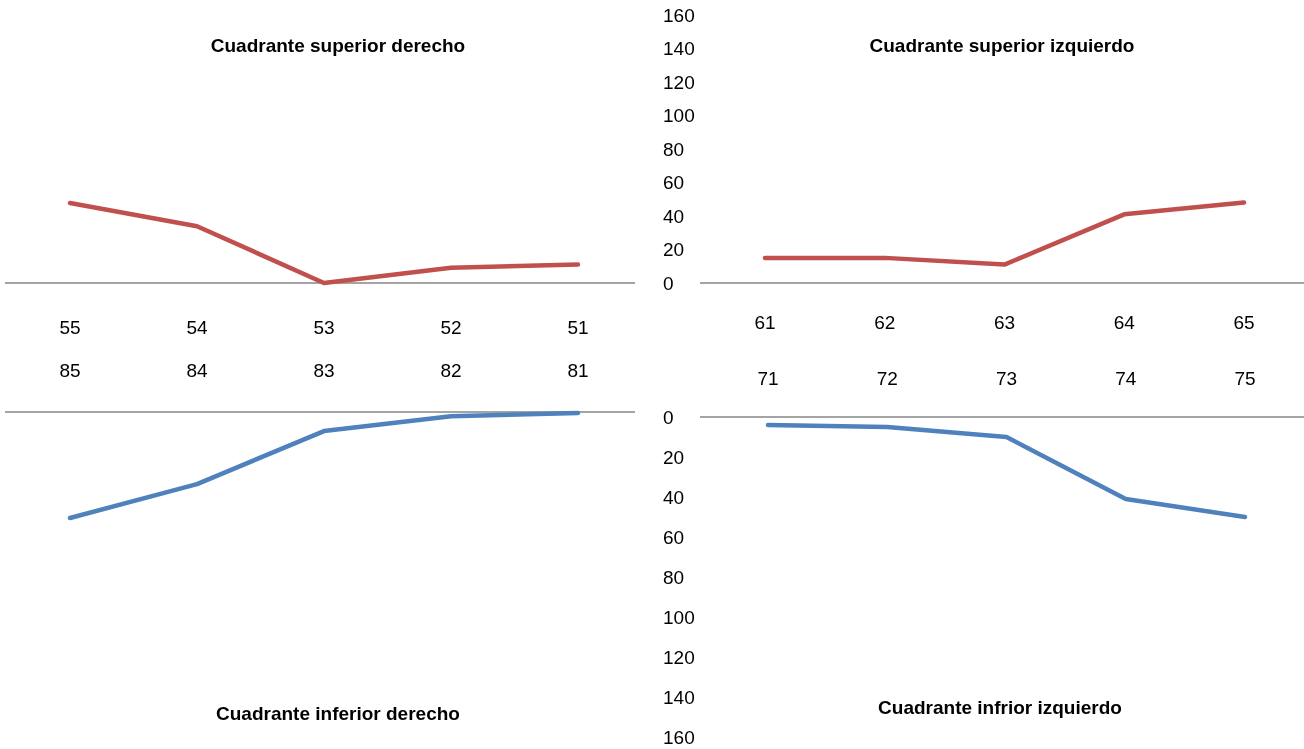 The image size is (1304, 749). What do you see at coordinates (1126, 378) in the screenshot?
I see `x-tick-label: 74` at bounding box center [1126, 378].